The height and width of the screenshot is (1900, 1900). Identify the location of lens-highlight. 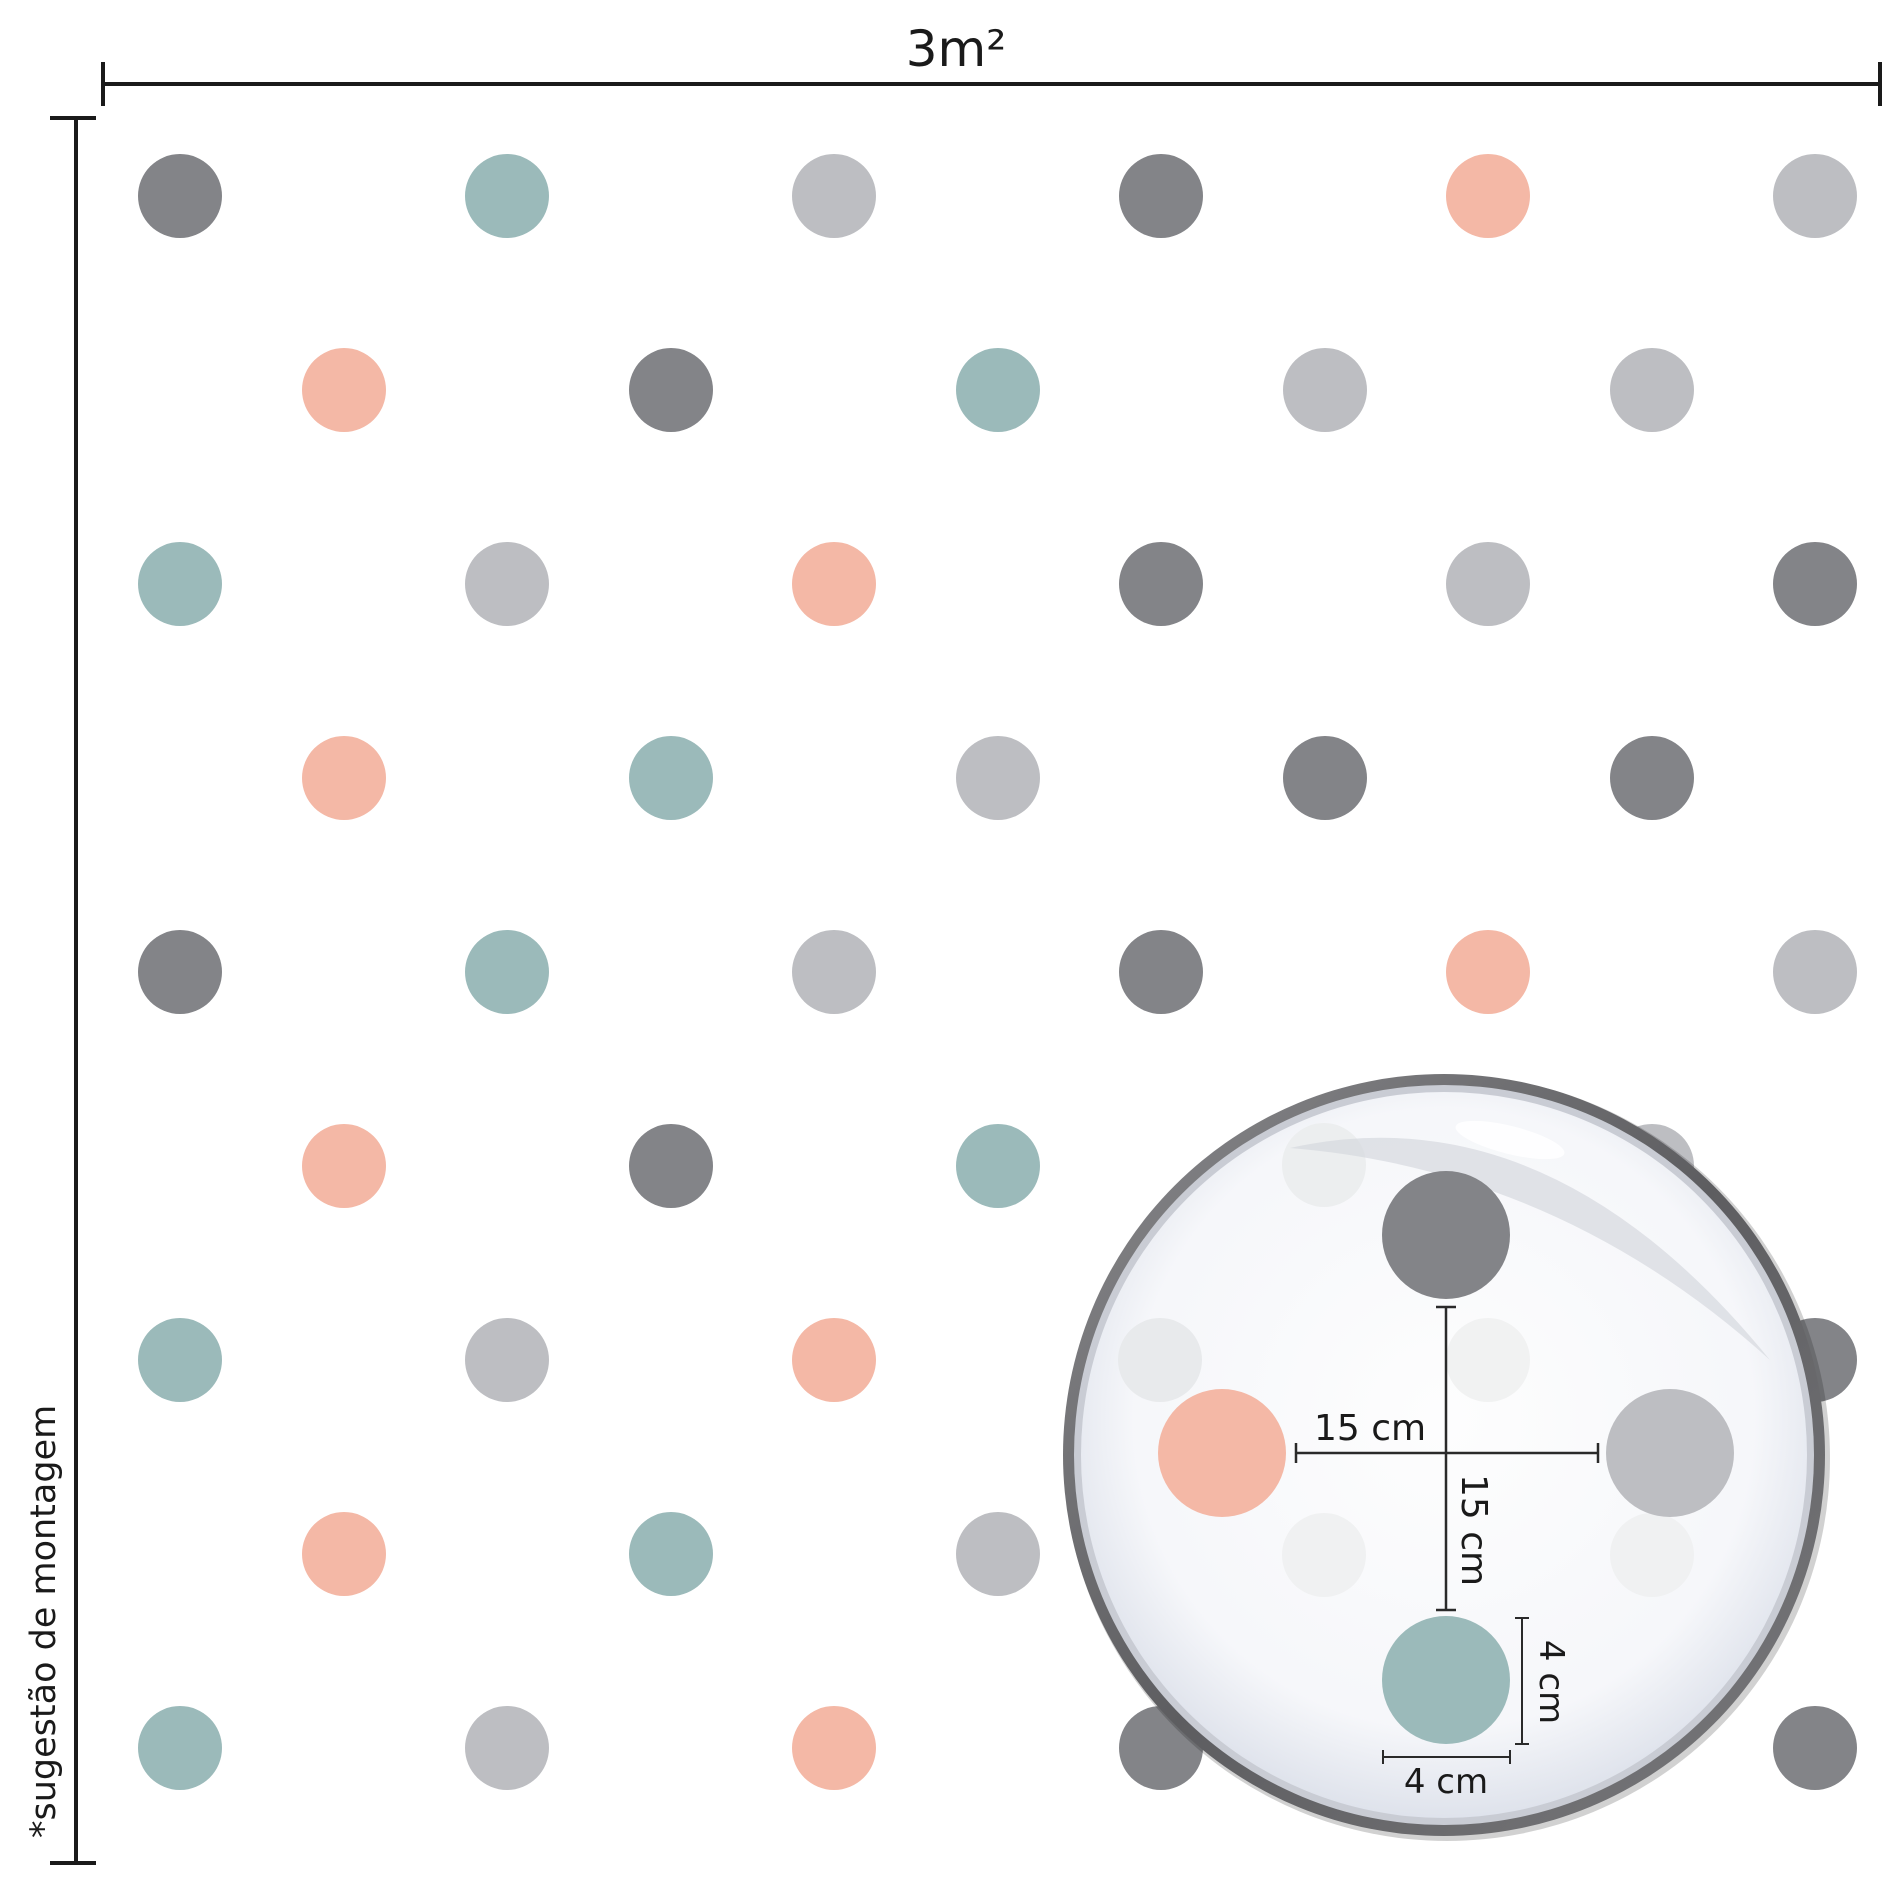
(1510, 1140).